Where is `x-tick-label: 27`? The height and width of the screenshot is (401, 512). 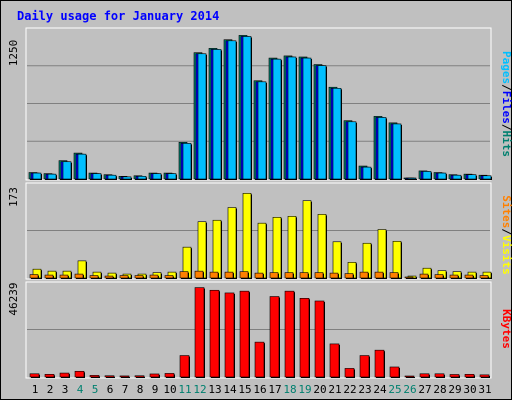 x-tick-label: 27 is located at coordinates (424, 389).